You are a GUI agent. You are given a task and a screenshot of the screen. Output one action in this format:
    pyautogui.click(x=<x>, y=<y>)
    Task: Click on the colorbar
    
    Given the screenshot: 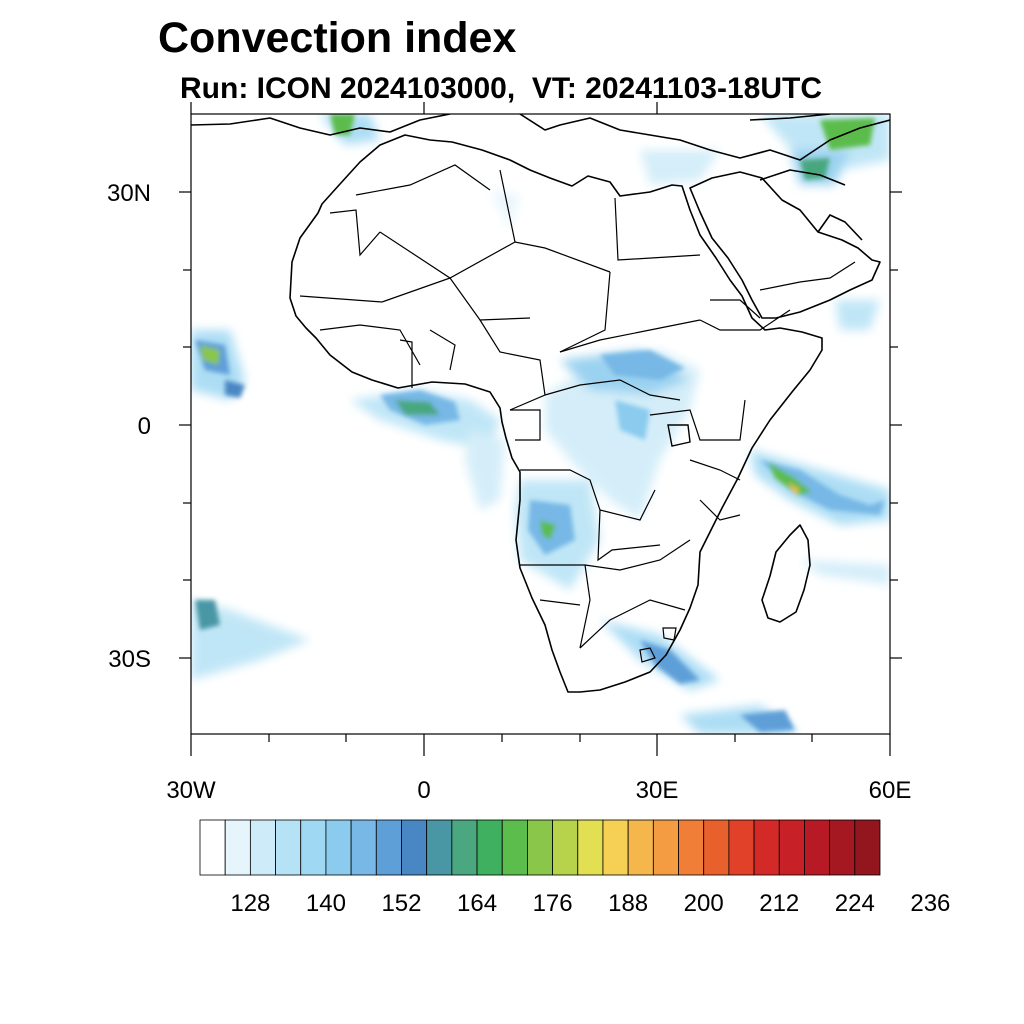 What is the action you would take?
    pyautogui.click(x=540, y=847)
    